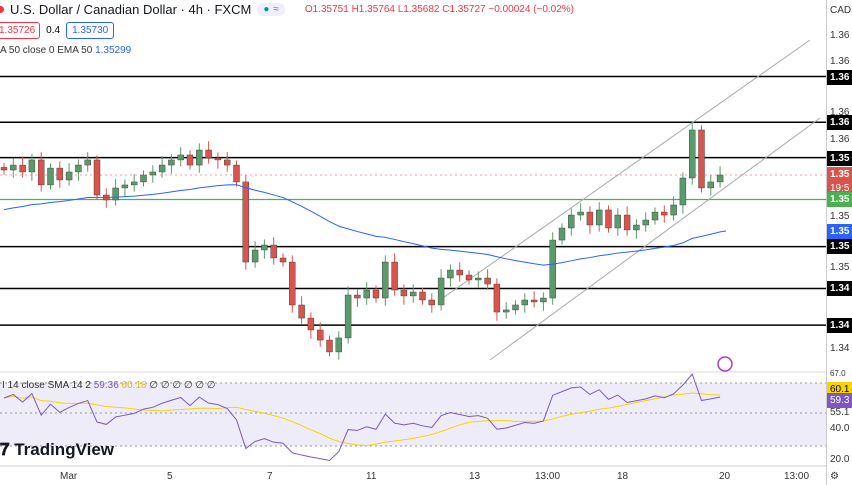  What do you see at coordinates (840, 459) in the screenshot?
I see `rsi-label: 20.0` at bounding box center [840, 459].